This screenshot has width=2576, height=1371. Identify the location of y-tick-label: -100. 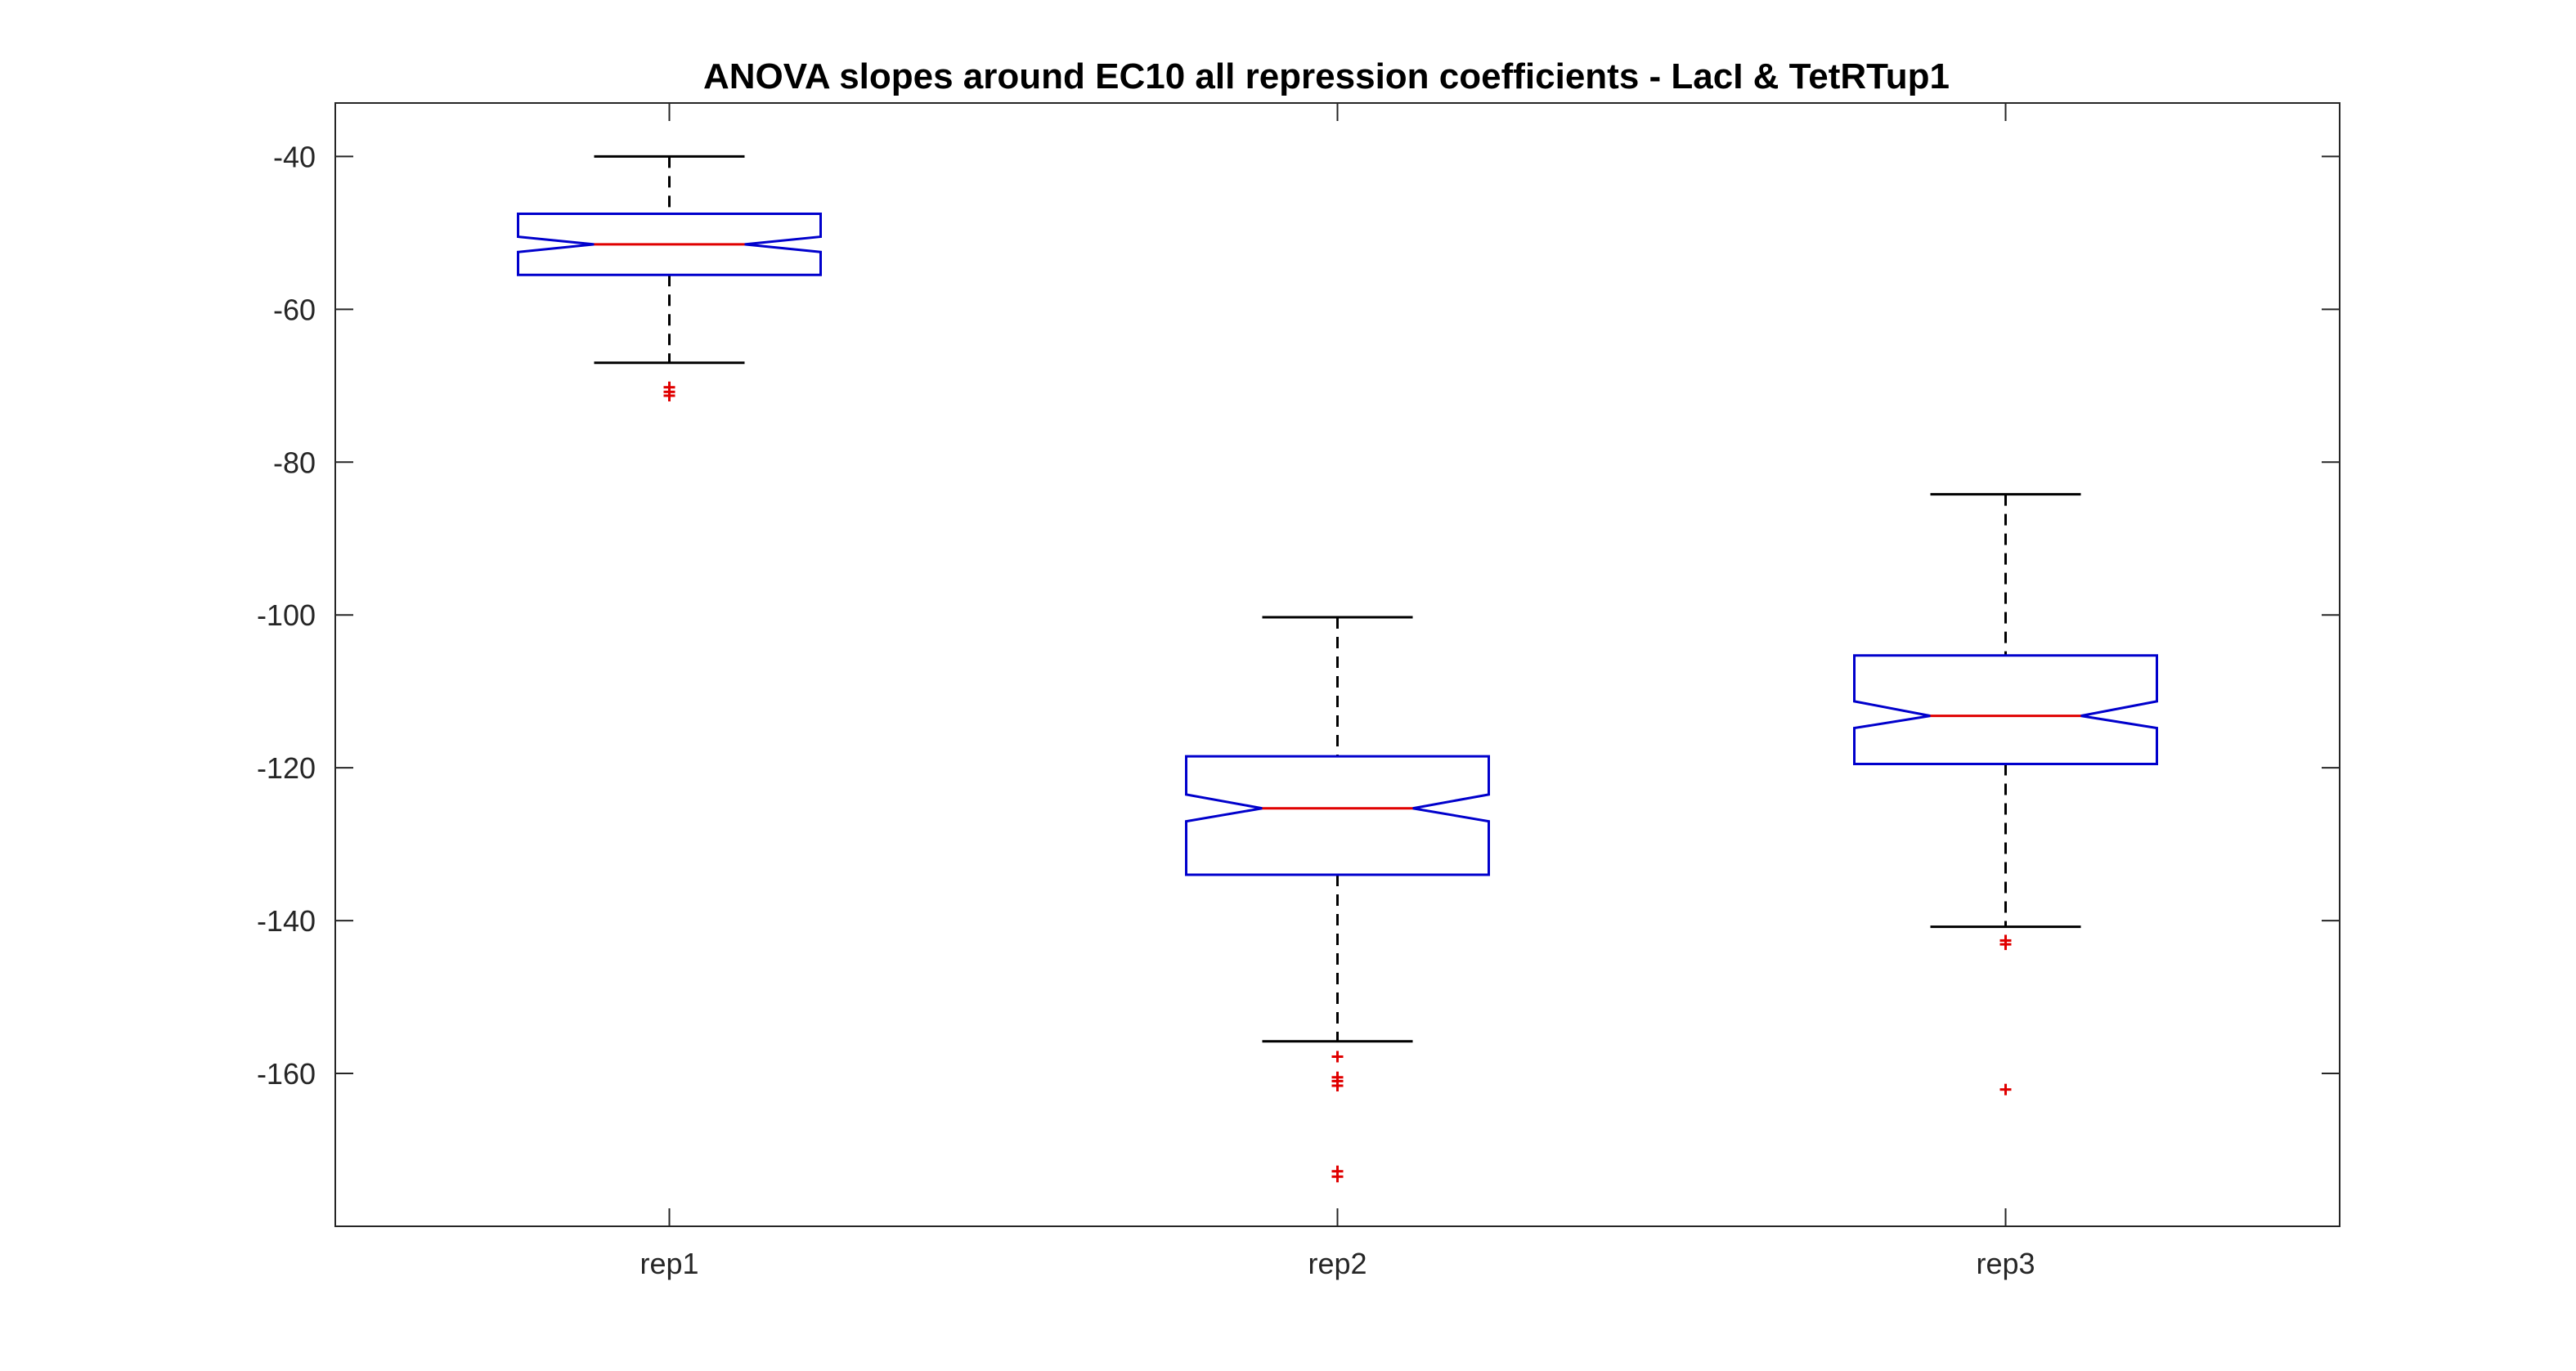
(287, 615).